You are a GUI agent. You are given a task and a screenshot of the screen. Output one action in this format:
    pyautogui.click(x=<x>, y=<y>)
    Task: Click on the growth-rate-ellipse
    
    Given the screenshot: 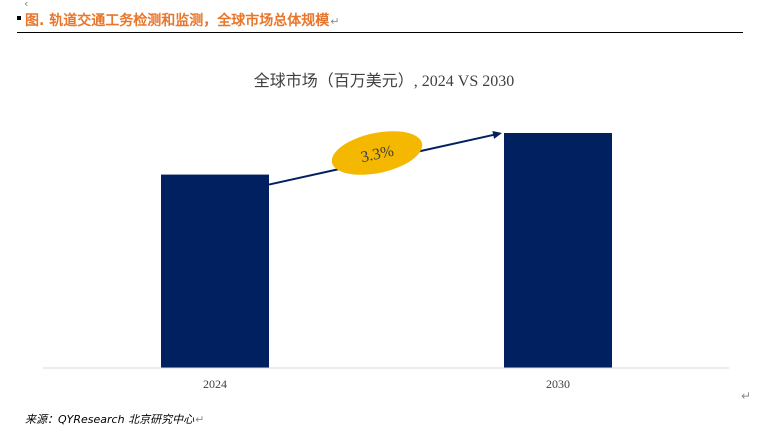 What is the action you would take?
    pyautogui.click(x=377, y=153)
    